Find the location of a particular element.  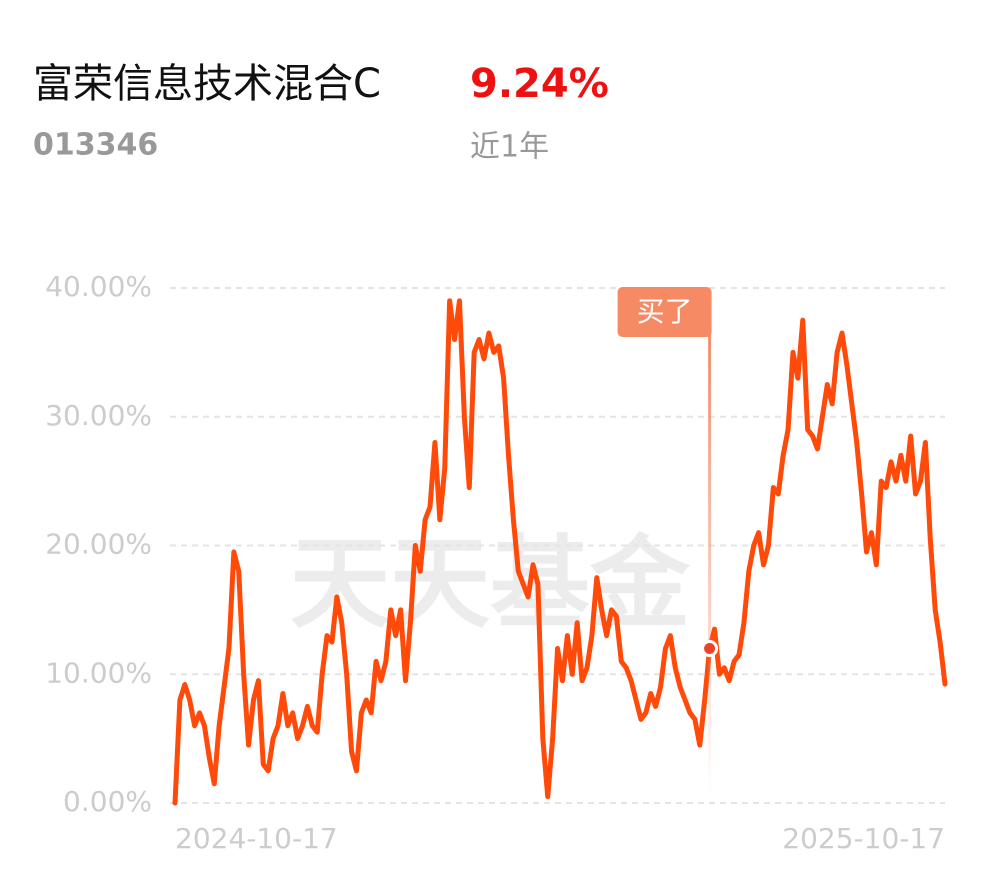

return: 9.24% is located at coordinates (539, 84).